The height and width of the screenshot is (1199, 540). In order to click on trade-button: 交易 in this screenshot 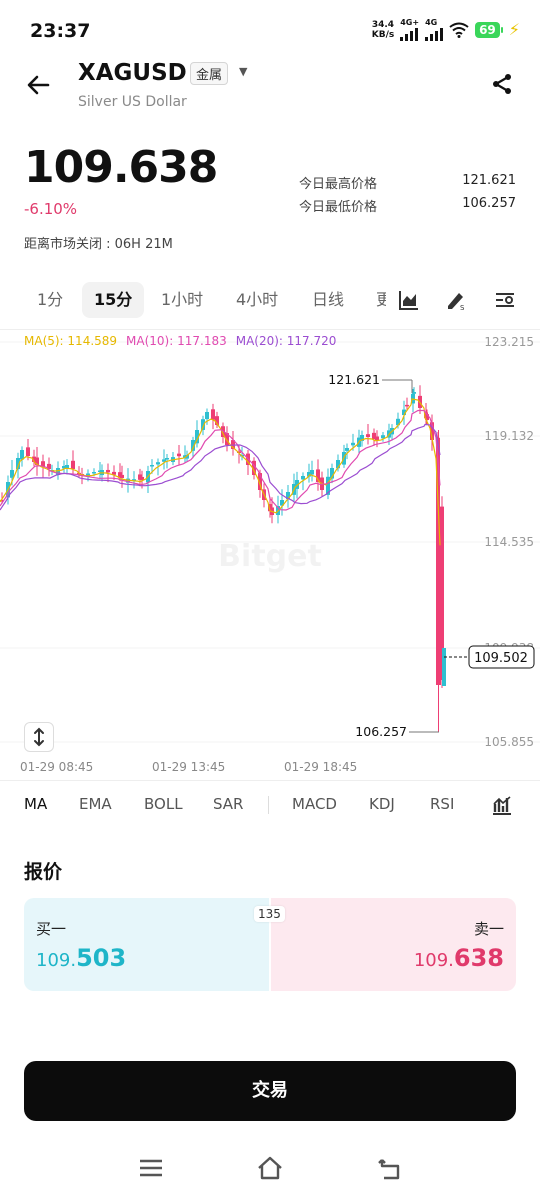, I will do `click(270, 1091)`.